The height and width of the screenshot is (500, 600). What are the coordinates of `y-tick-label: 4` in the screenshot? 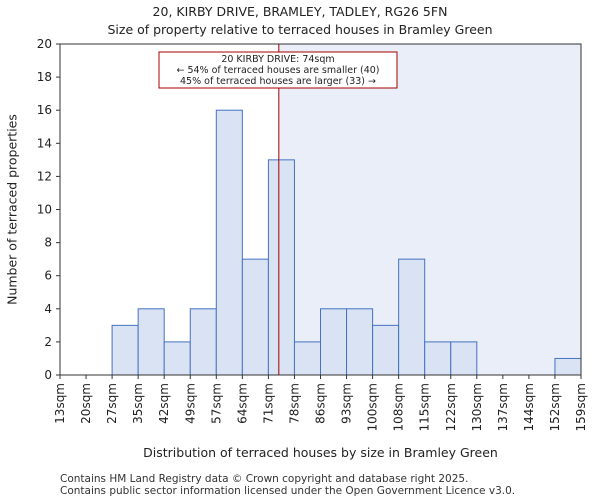 It's located at (48, 309).